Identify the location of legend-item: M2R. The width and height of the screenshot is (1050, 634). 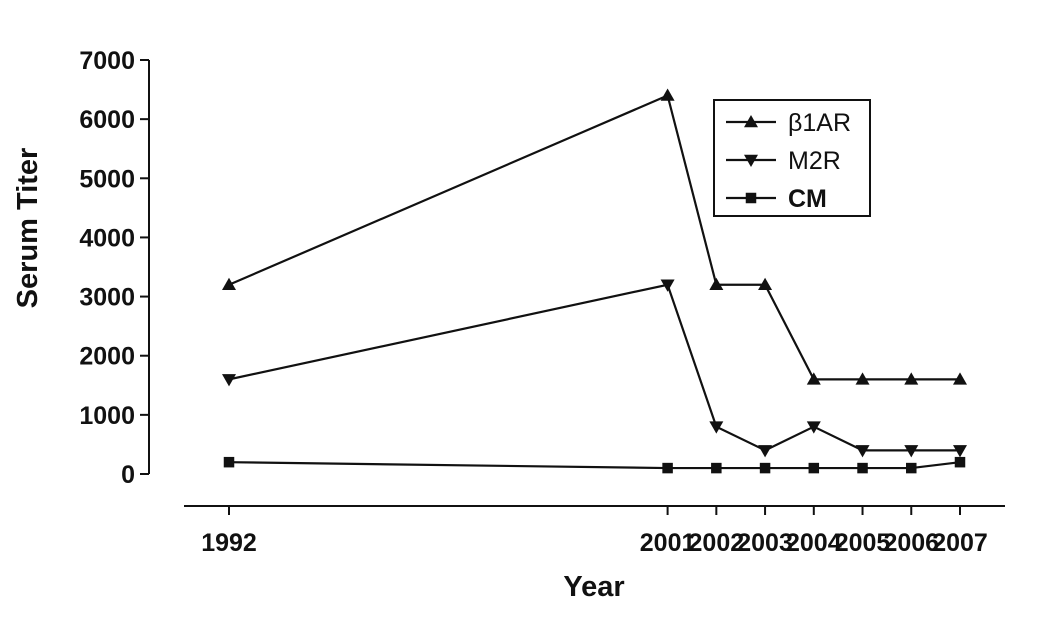
(783, 161).